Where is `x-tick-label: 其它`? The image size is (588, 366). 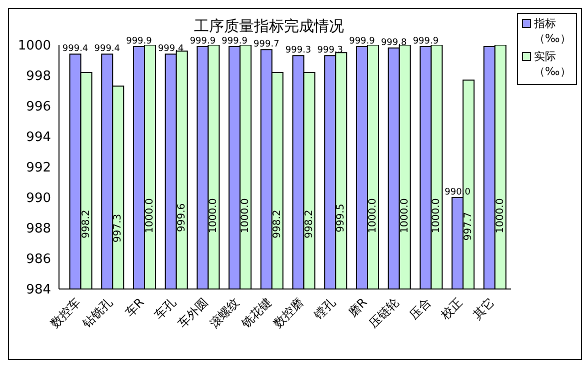
x-tick-label: 其它 is located at coordinates (484, 308).